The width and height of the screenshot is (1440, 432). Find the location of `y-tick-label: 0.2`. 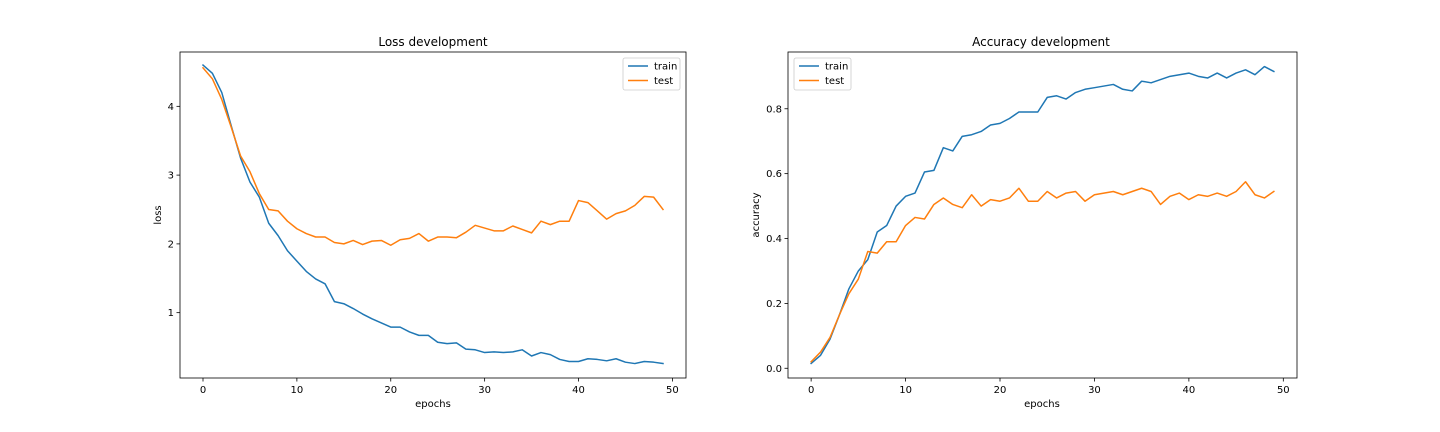

y-tick-label: 0.2 is located at coordinates (774, 304).